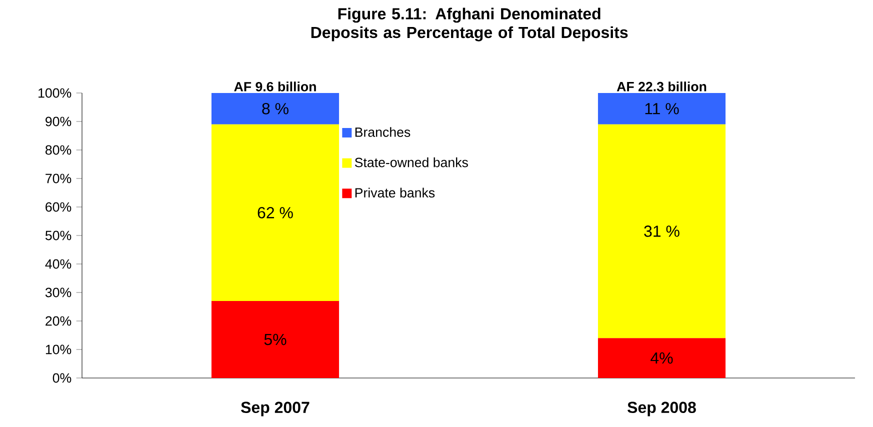 This screenshot has width=873, height=427. I want to click on y-tick-label: 10%, so click(59, 349).